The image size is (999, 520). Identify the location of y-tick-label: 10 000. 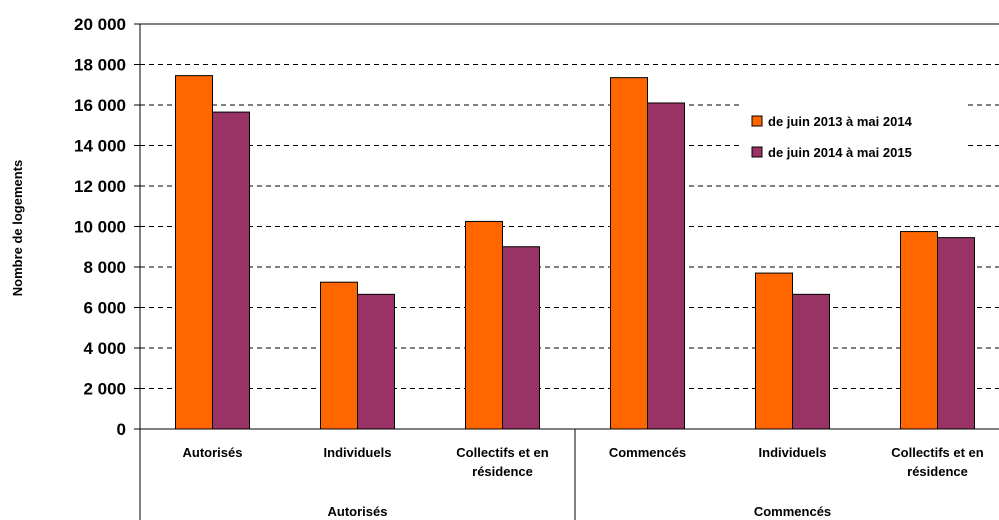
(100, 227).